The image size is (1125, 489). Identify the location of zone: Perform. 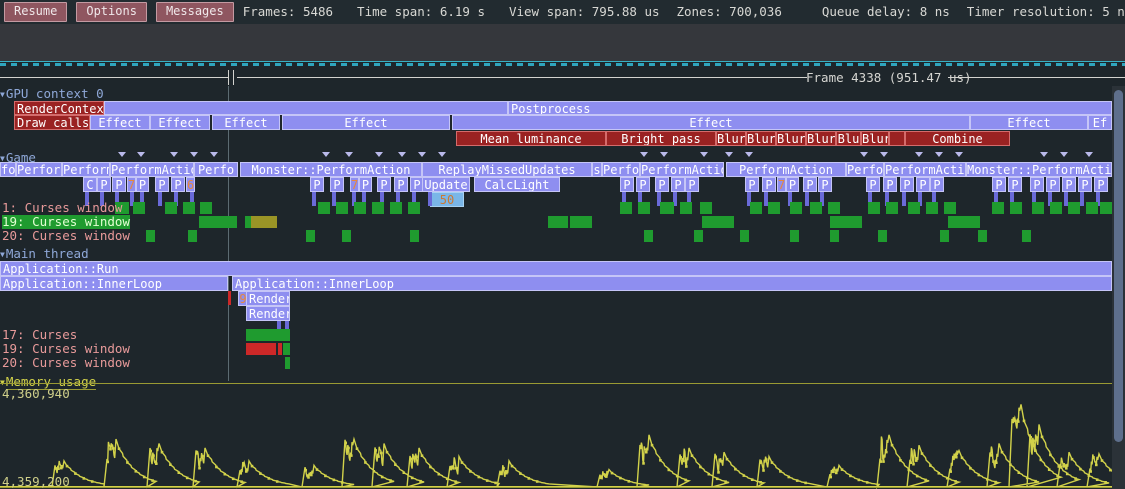
(39, 169).